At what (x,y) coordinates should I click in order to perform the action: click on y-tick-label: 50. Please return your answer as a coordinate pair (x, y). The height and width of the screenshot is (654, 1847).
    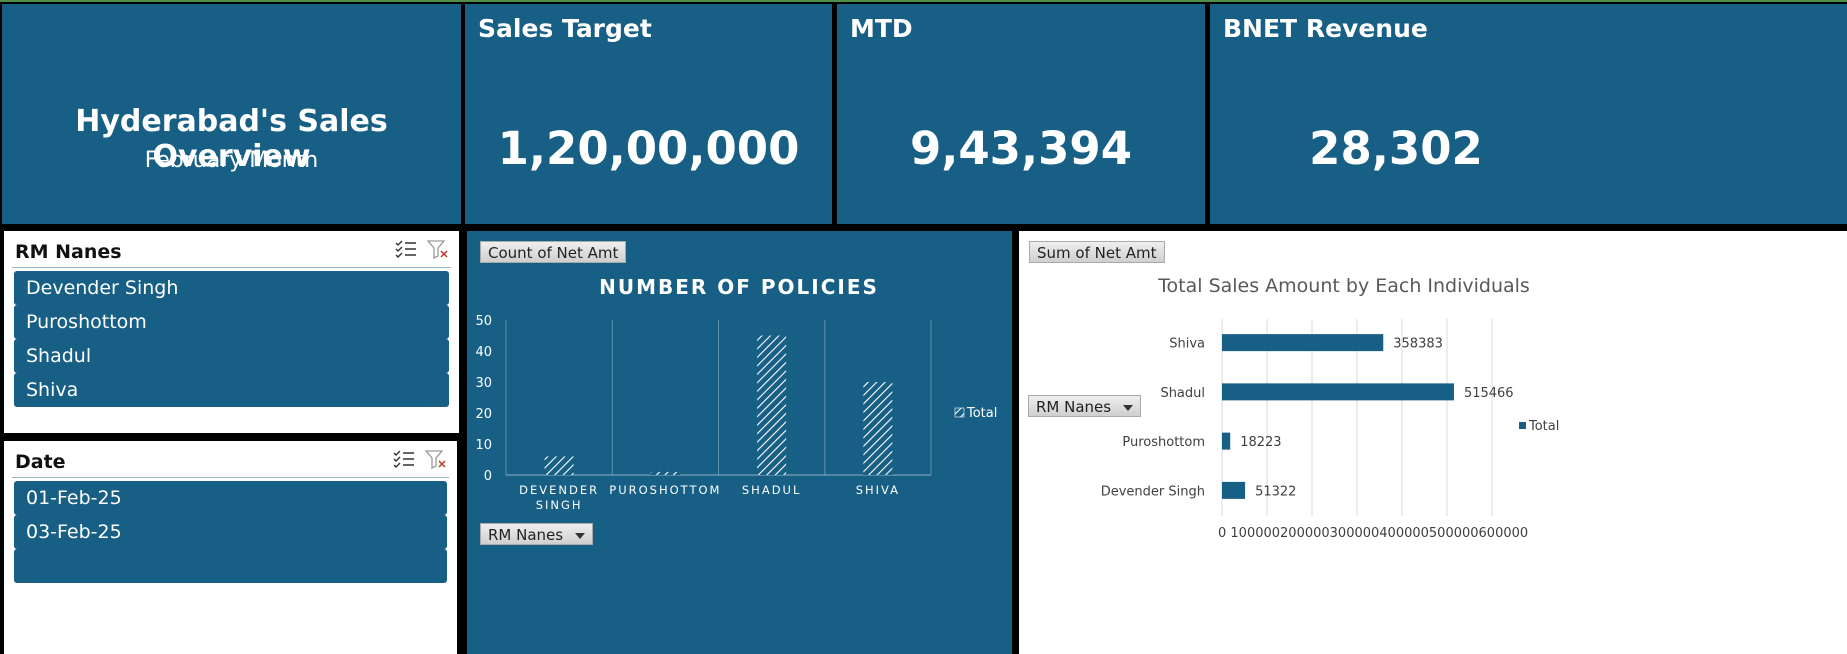
    Looking at the image, I should click on (483, 321).